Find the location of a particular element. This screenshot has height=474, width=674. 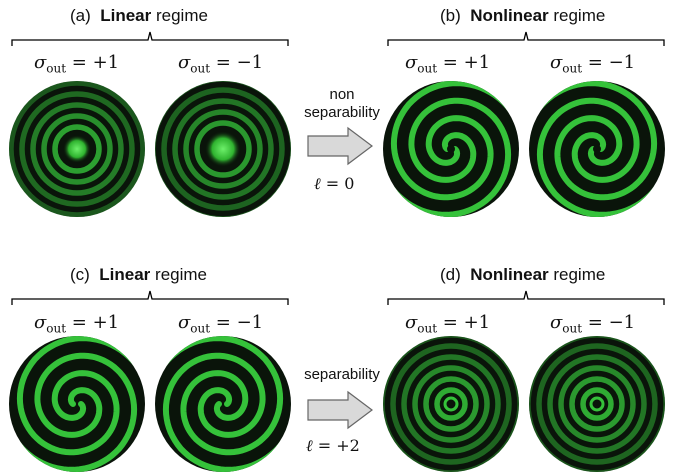

panel-d-rest: regime is located at coordinates (577, 274).